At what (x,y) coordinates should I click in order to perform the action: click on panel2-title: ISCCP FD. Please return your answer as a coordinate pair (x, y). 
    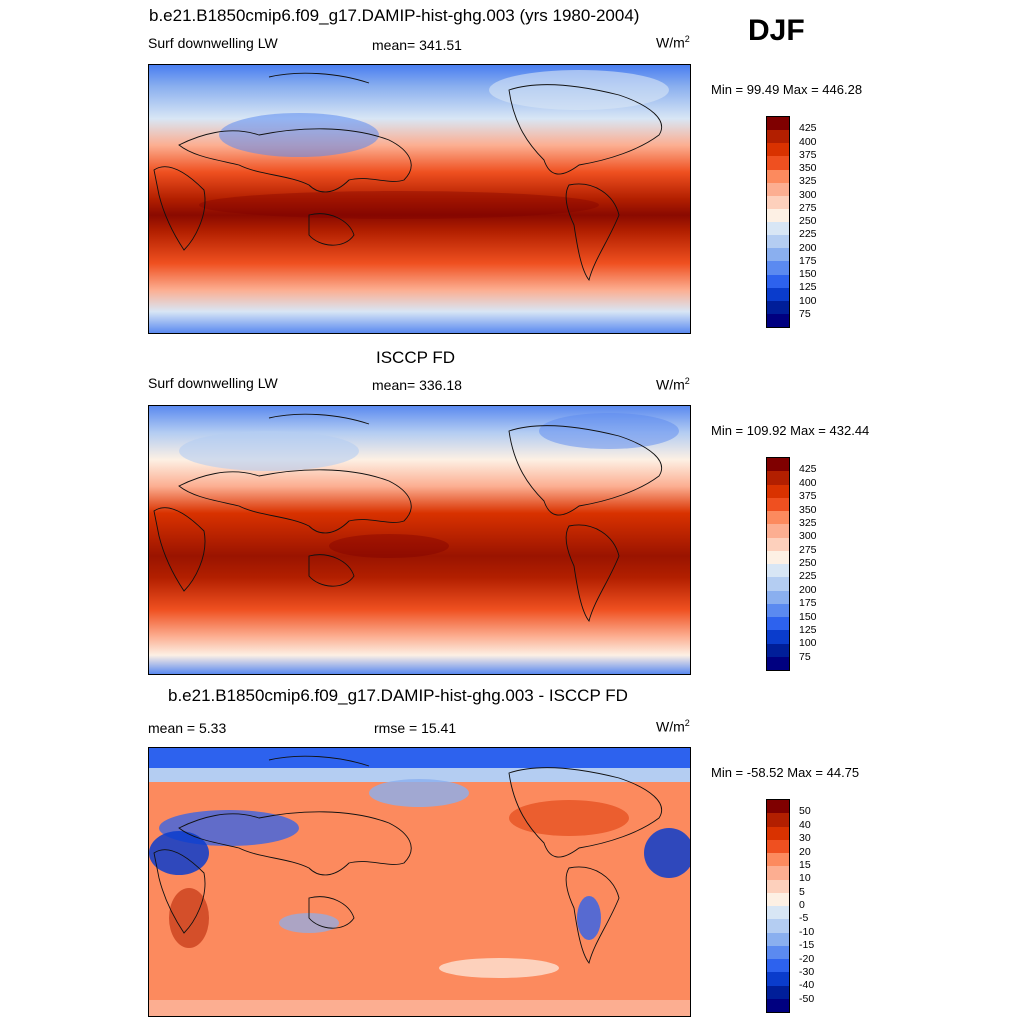
    Looking at the image, I should click on (416, 357).